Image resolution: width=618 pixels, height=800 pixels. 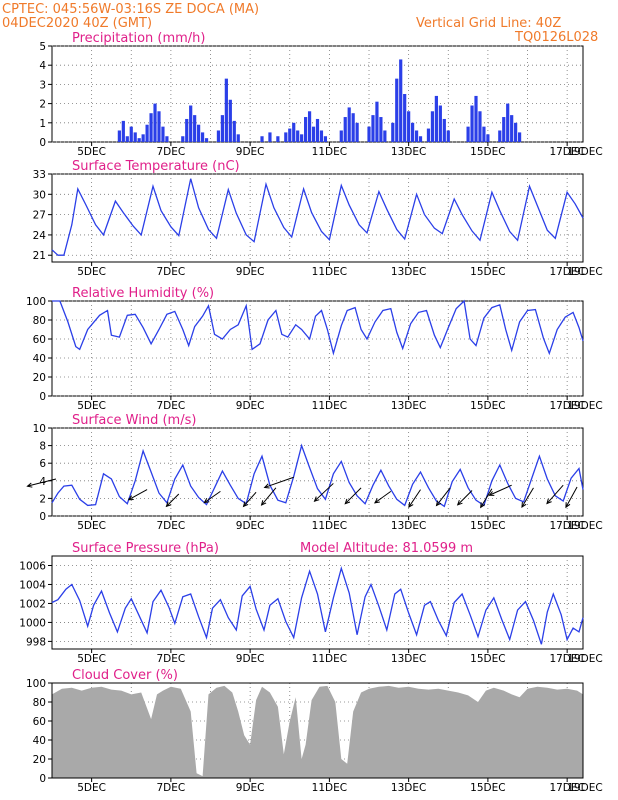 What do you see at coordinates (39, 722) in the screenshot?
I see `y-tick-label: 60` at bounding box center [39, 722].